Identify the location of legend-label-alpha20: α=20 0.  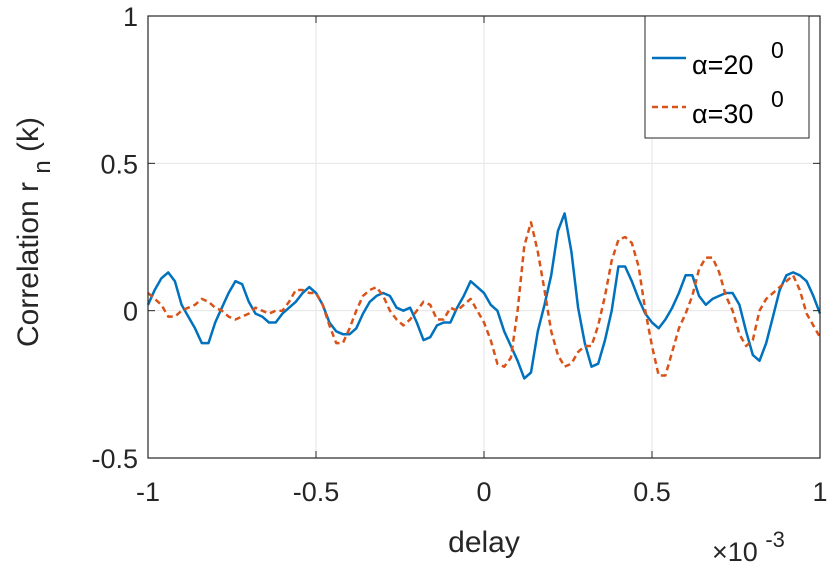
(738, 58).